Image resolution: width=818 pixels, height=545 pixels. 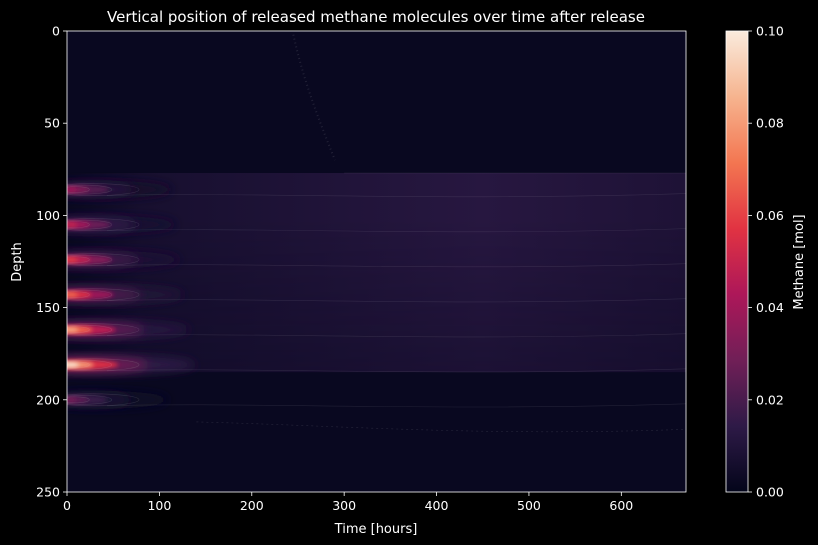 I want to click on y-axis-label: Depth, so click(x=17, y=262).